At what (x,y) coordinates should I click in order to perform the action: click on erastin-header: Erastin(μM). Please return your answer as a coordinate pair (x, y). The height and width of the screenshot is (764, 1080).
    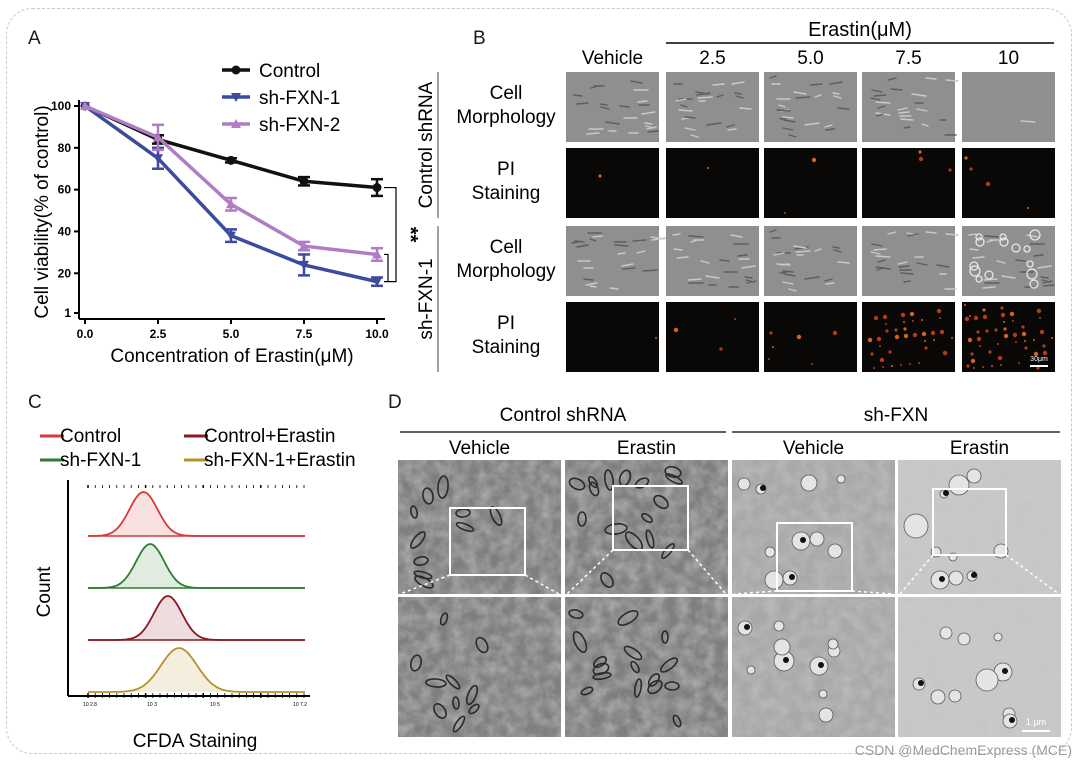
    Looking at the image, I should click on (860, 30).